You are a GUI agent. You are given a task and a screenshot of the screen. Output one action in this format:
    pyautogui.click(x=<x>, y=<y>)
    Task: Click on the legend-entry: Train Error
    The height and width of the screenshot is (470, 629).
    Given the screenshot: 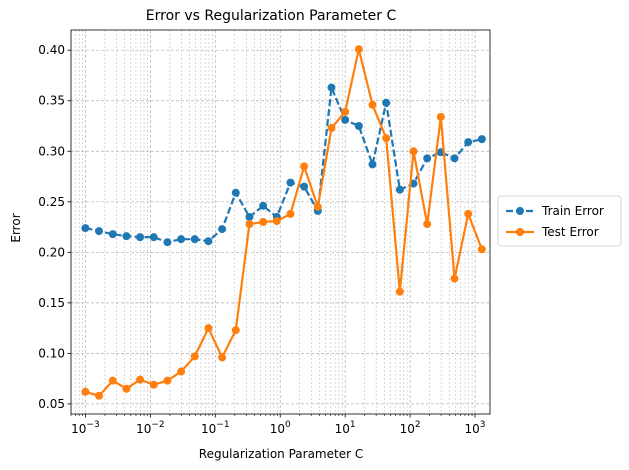 What is the action you would take?
    pyautogui.click(x=555, y=211)
    